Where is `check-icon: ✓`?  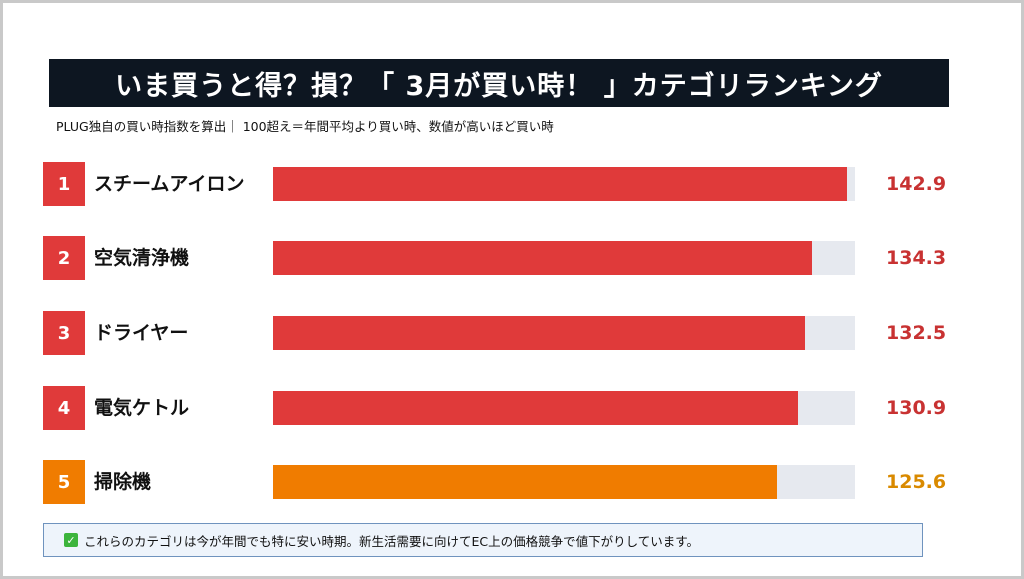
check-icon: ✓ is located at coordinates (71, 540).